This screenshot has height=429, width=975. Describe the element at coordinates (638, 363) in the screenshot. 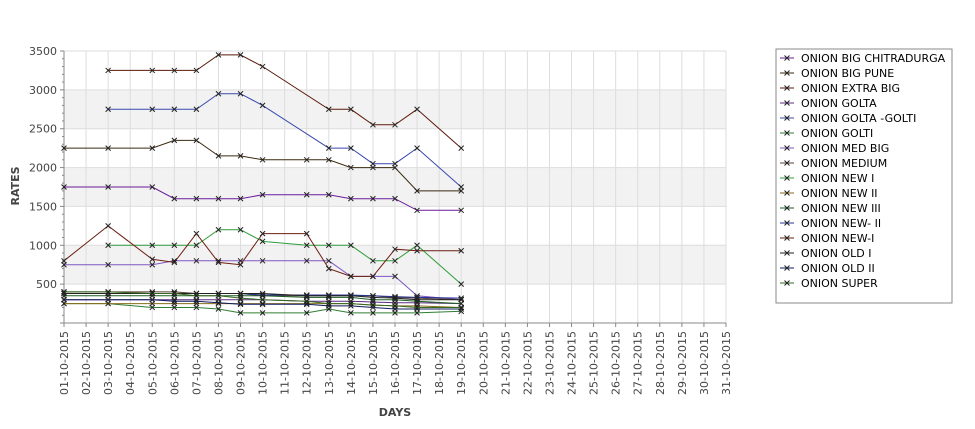

I see `x-tick-label: 27-10-2015` at that location.